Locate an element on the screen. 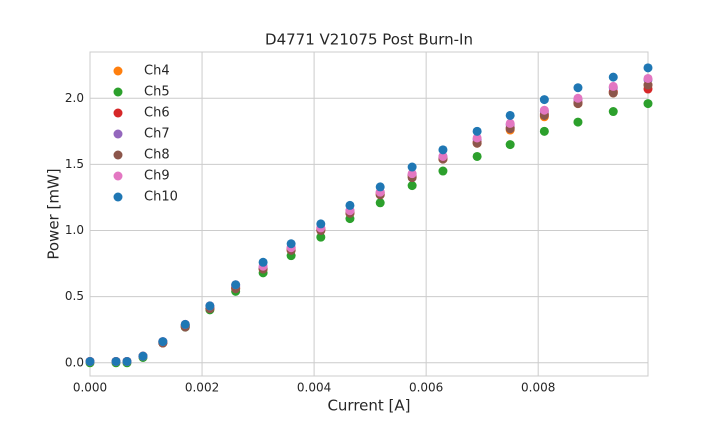 The width and height of the screenshot is (720, 432). x-tick-label: 0.004 is located at coordinates (314, 388).